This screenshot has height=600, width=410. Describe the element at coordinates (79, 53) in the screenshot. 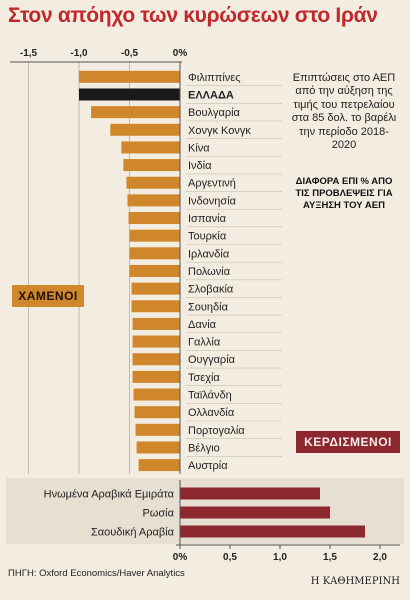

I see `loss-axis-tick-label: -1,0` at that location.